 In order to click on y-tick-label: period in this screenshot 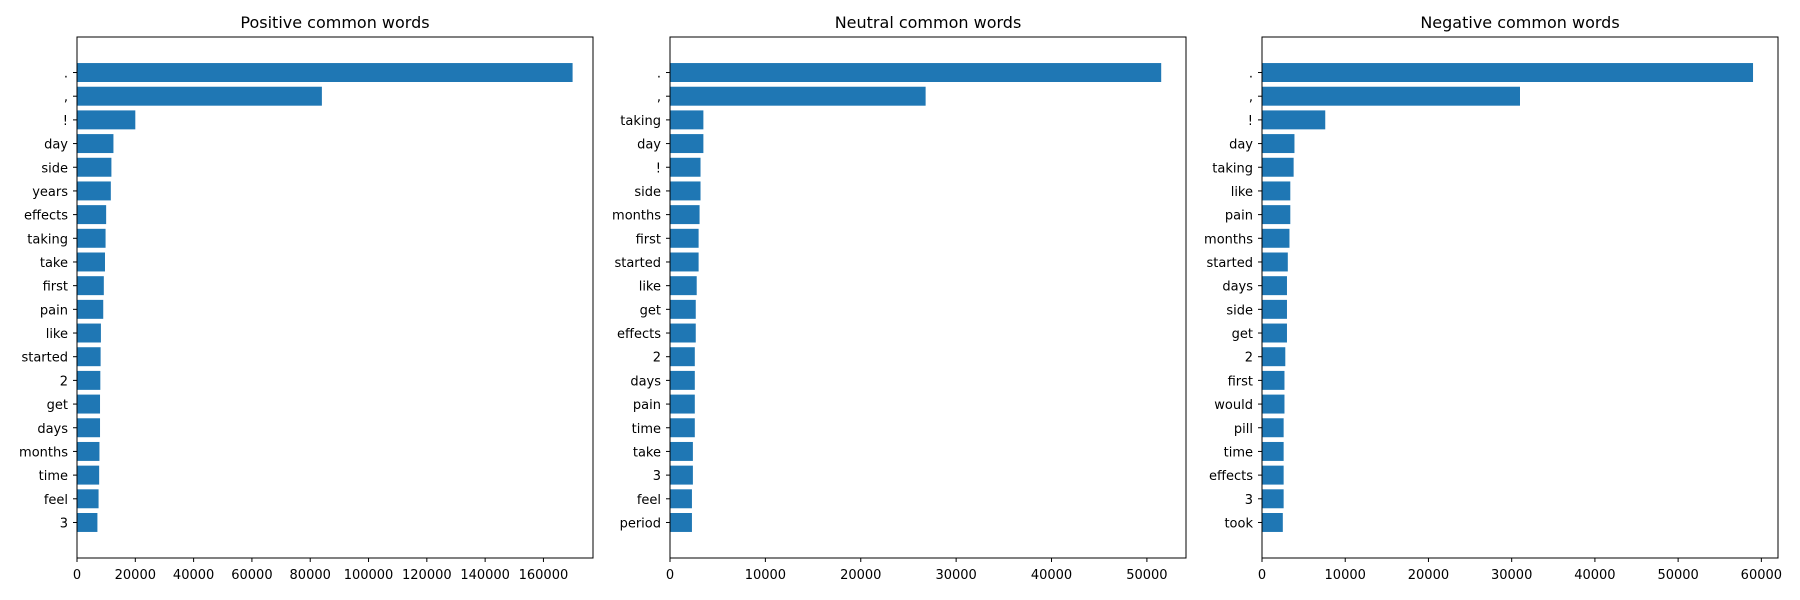, I will do `click(640, 523)`.